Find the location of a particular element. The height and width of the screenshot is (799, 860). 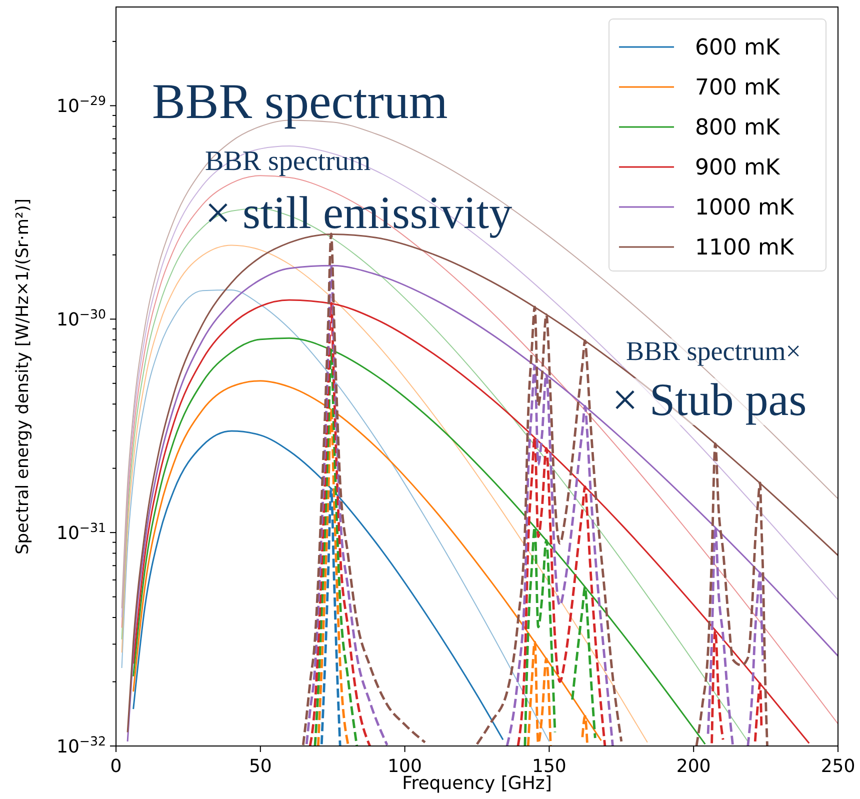

annotation: × Stub pas is located at coordinates (709, 399).